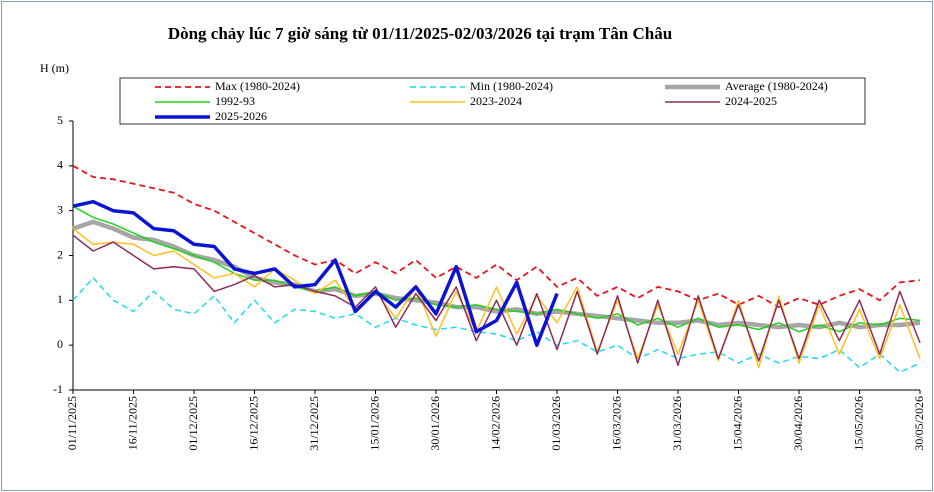 This screenshot has height=492, width=934. What do you see at coordinates (60, 254) in the screenshot?
I see `y-tick-label: 2` at bounding box center [60, 254].